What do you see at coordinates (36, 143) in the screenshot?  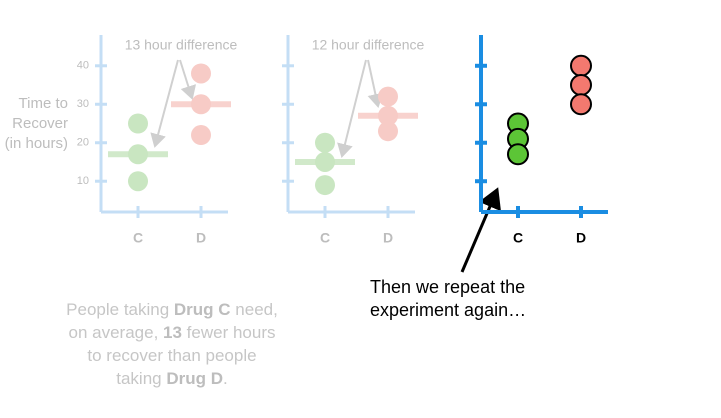 I see `y-axis-label: (in hours)` at bounding box center [36, 143].